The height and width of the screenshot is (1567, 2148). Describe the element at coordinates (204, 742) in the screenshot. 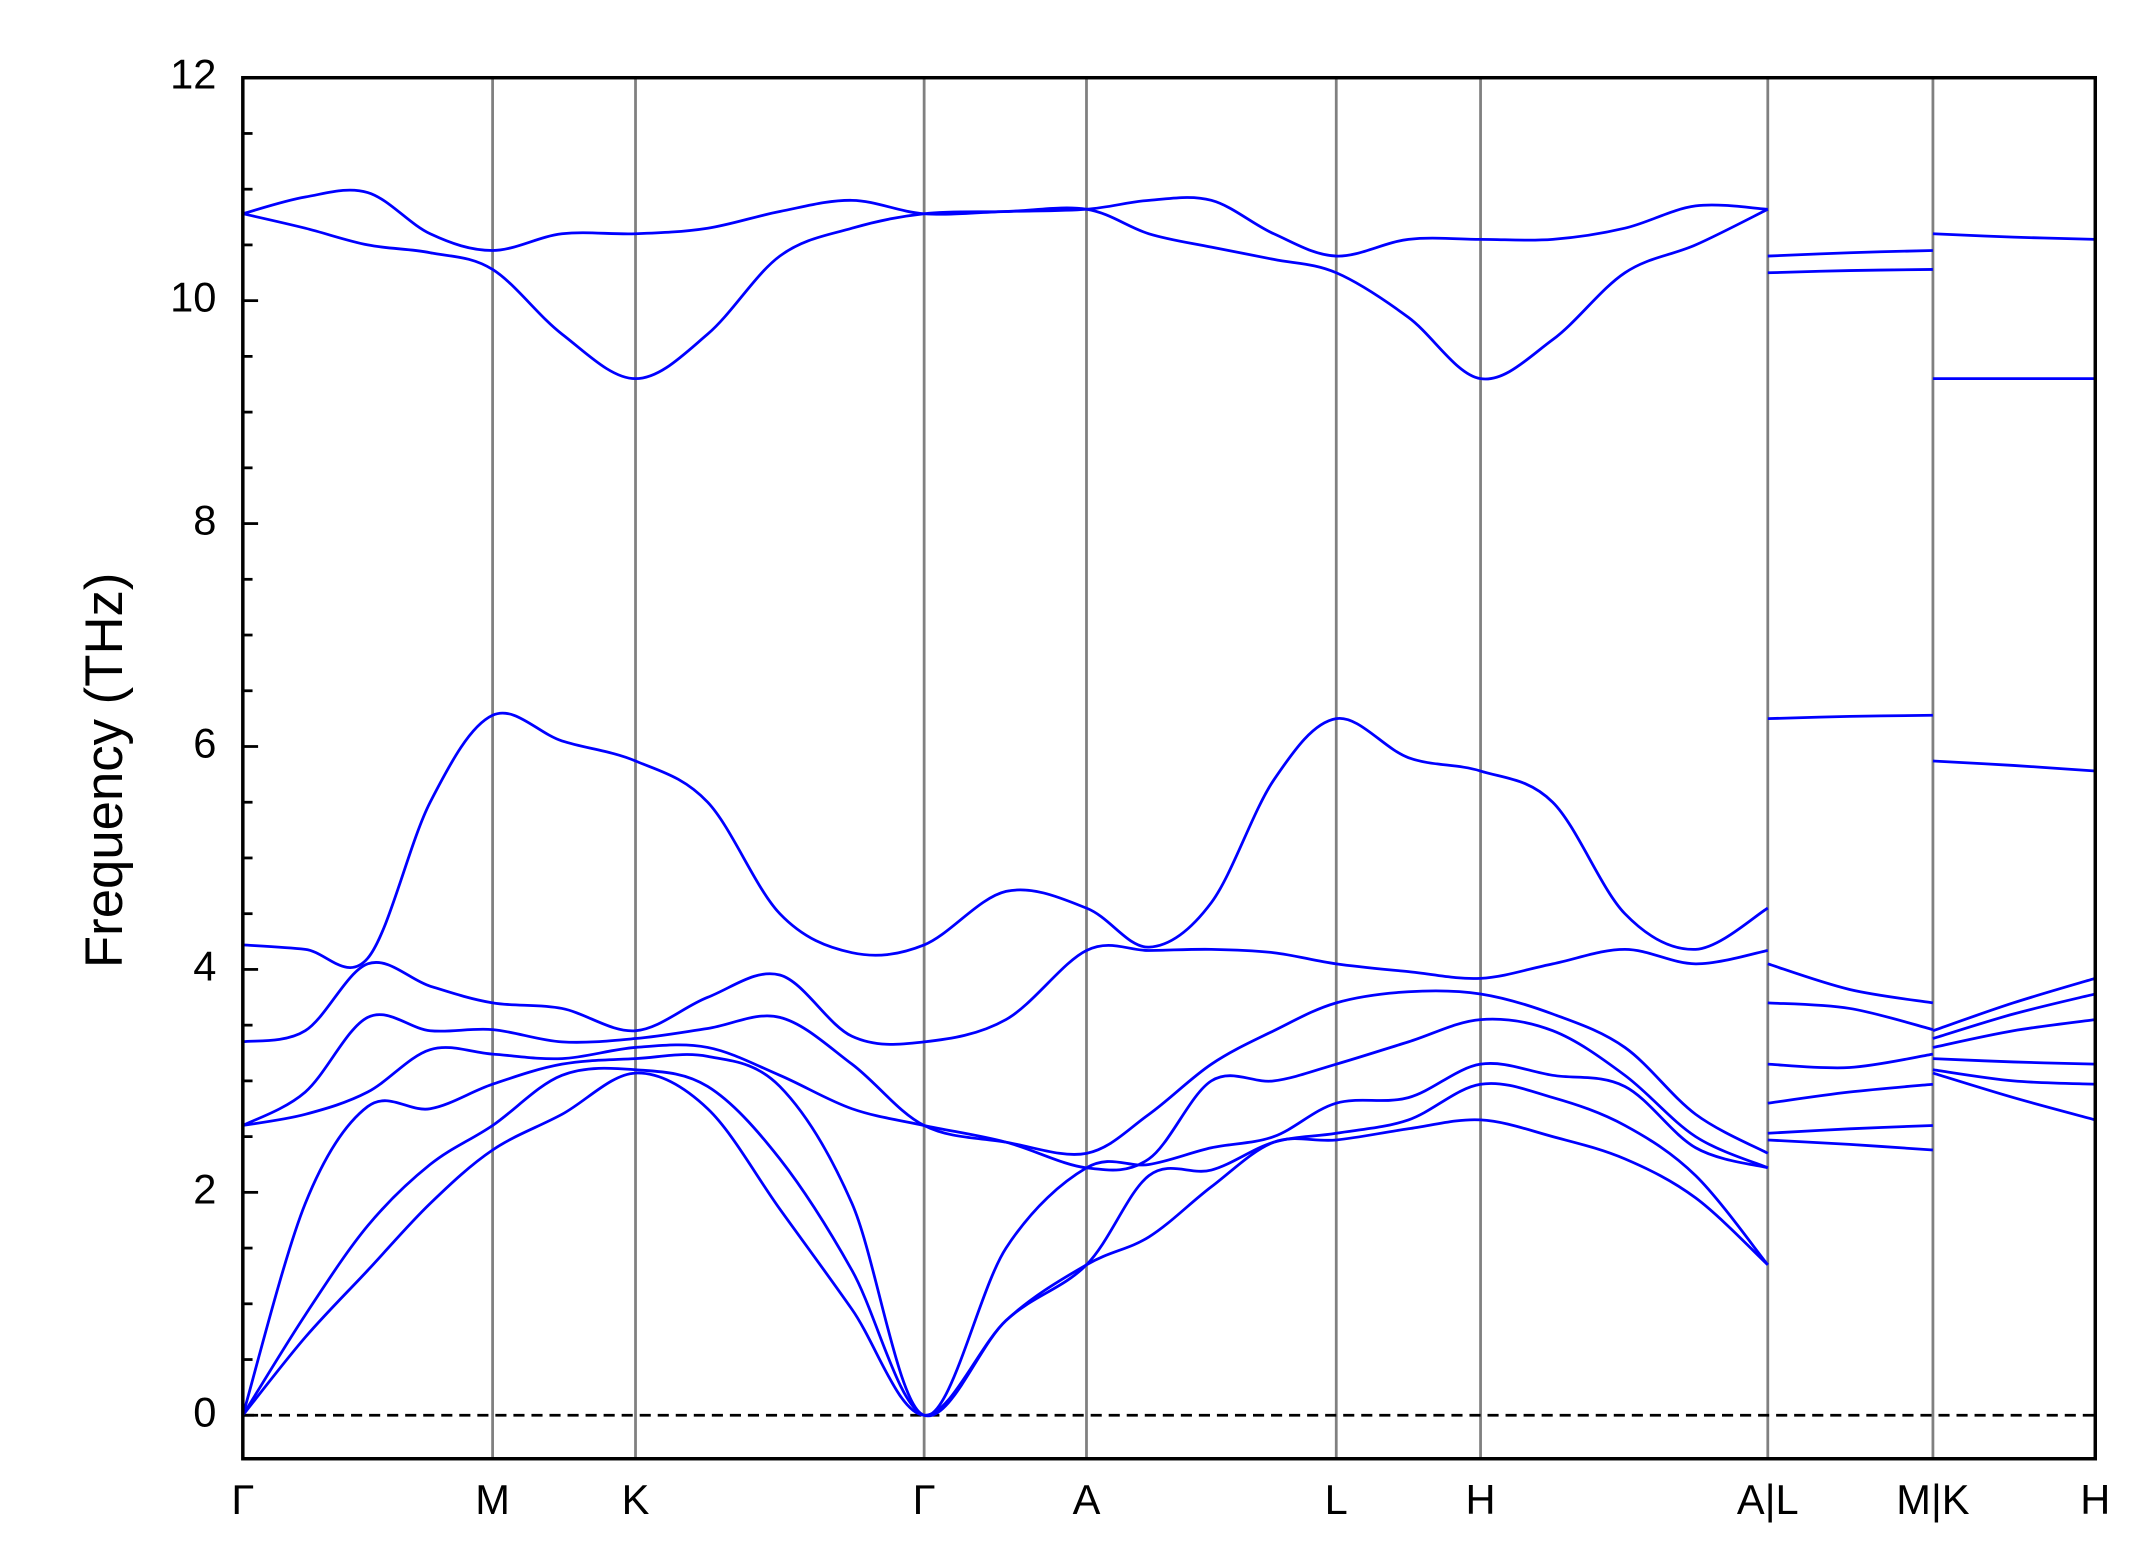

I see `y-tick-label: 6` at that location.